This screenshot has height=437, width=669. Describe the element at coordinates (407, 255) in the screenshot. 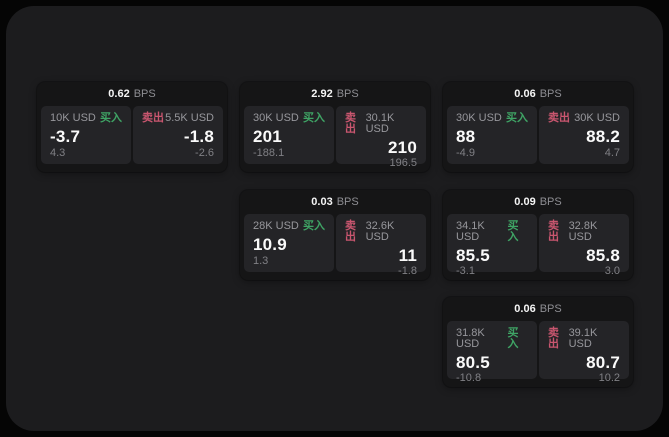

I see `sell-price: 11` at that location.